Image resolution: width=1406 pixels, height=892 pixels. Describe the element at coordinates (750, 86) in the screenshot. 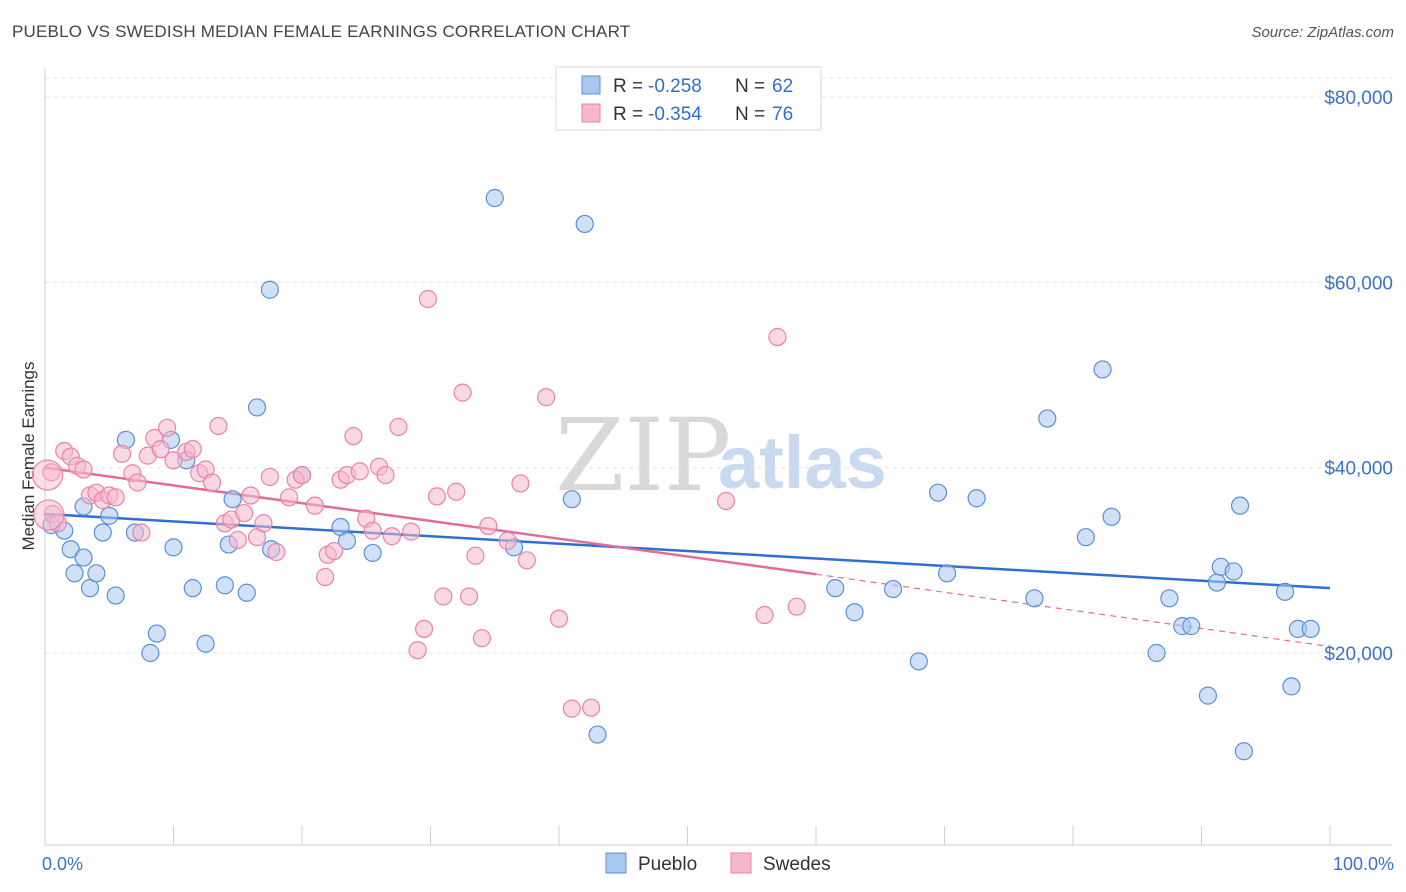

I see `legend-n-label: N =` at that location.